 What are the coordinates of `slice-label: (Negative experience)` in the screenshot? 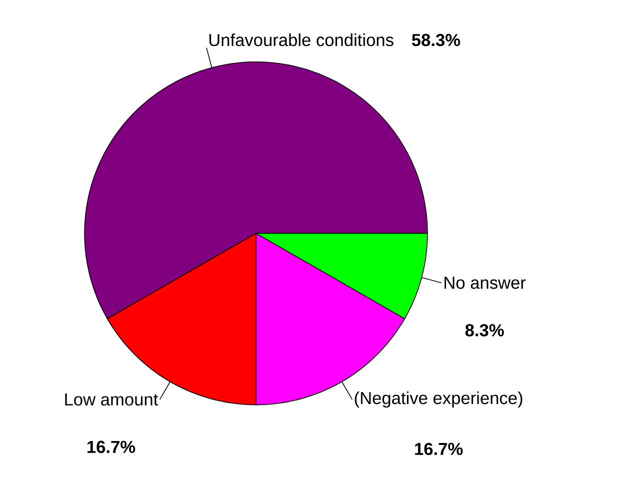 It's located at (438, 399).